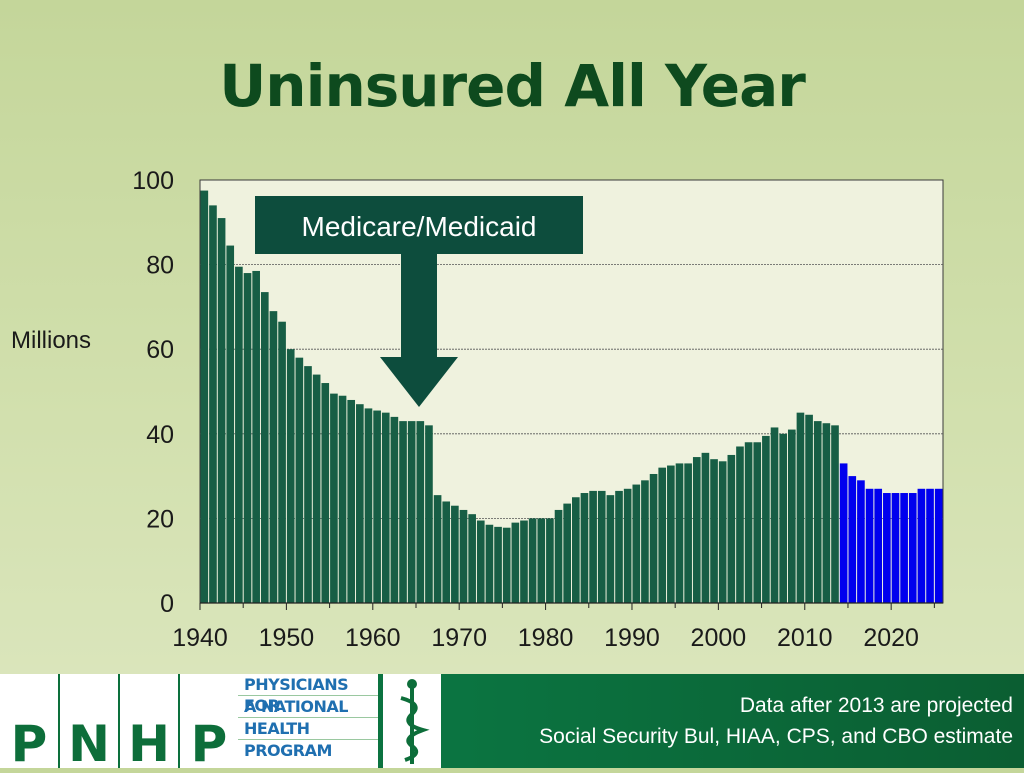 The image size is (1024, 773). Describe the element at coordinates (610, 549) in the screenshot. I see `bar-1987` at that location.